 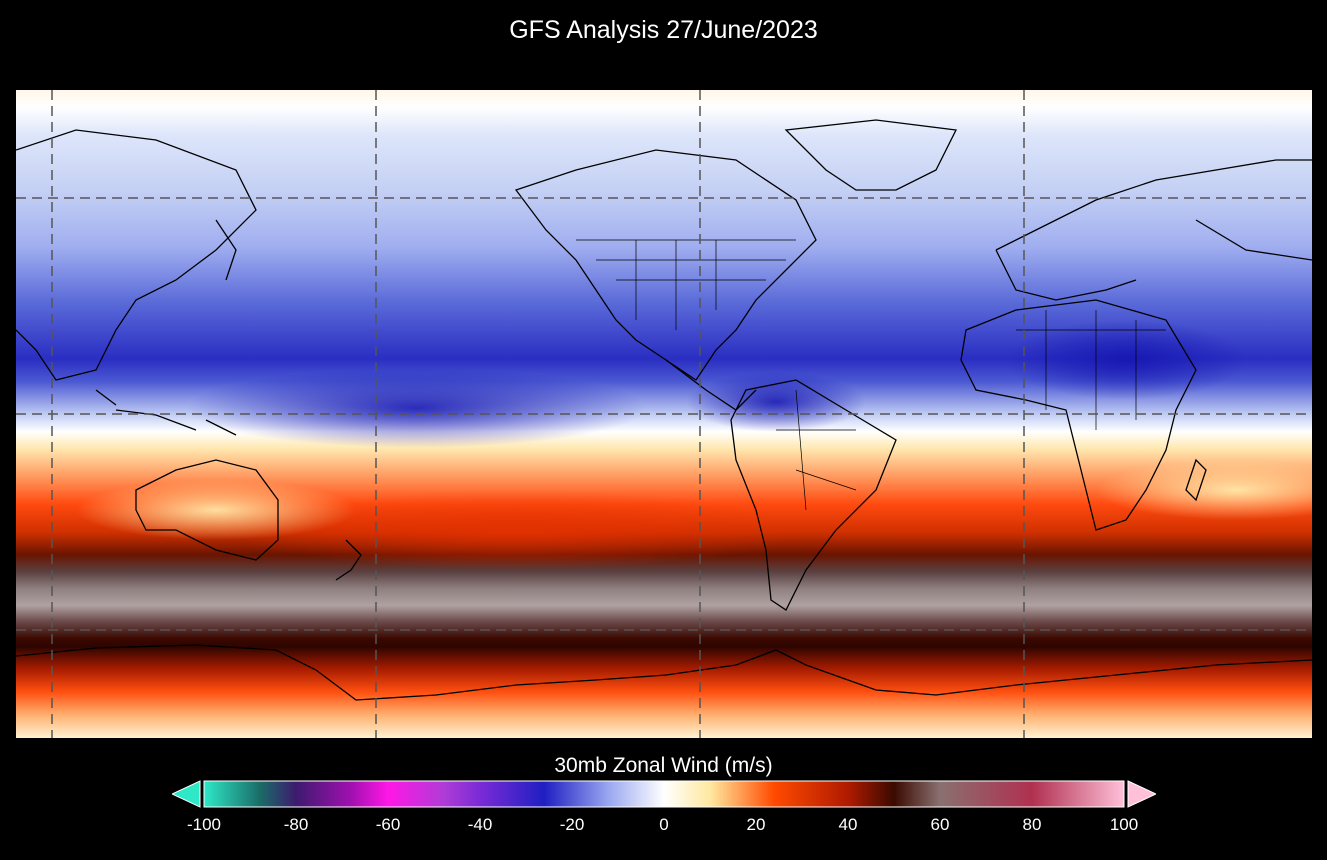 I want to click on page-title: GFS Analysis 27/June/2023, so click(x=663, y=30).